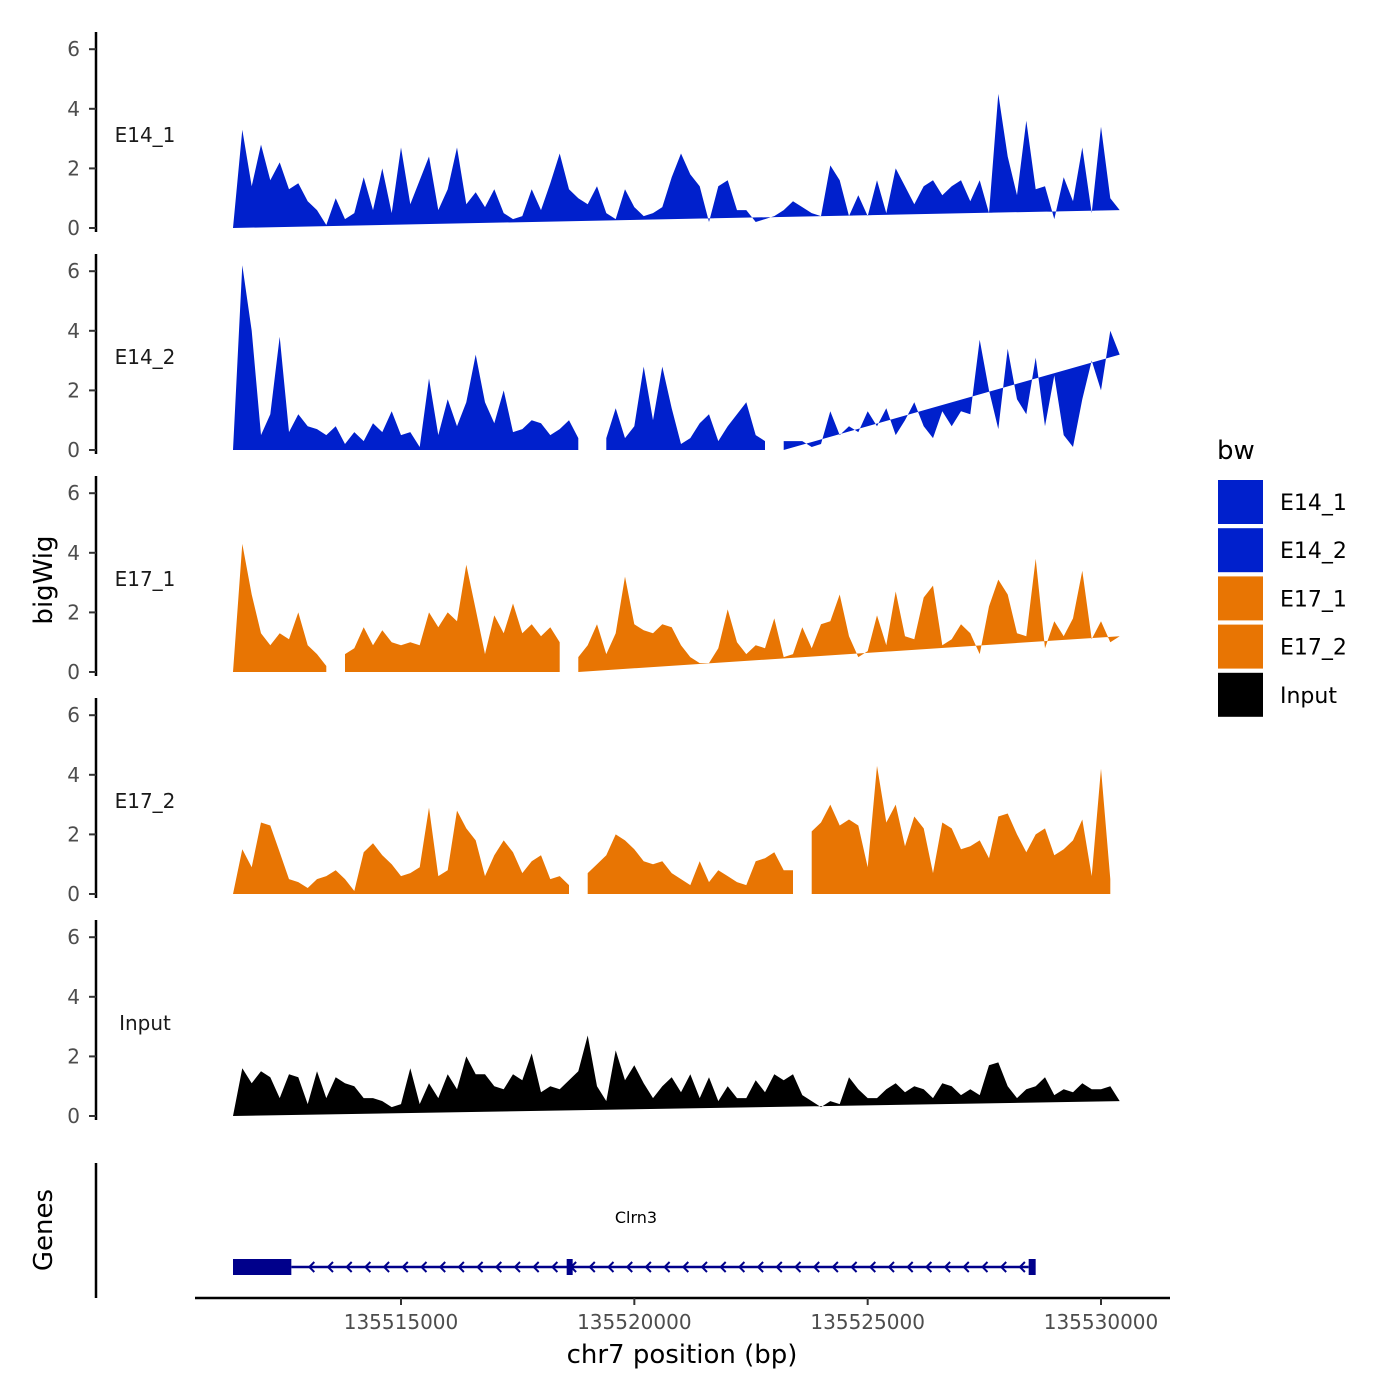 The image size is (1400, 1400). I want to click on track-label: Input, so click(145, 1023).